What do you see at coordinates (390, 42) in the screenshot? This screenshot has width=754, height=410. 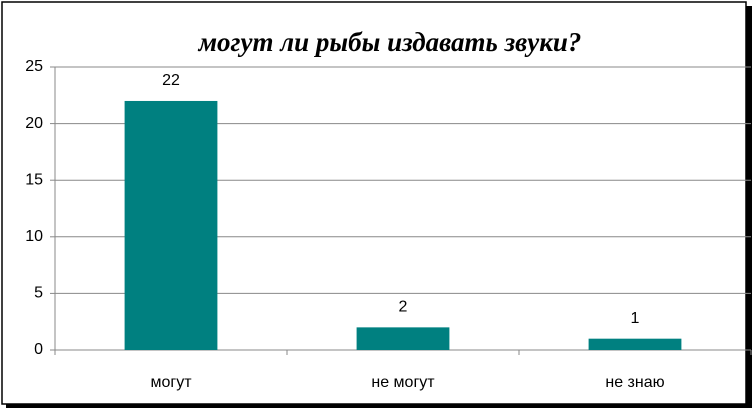 I see `chart-title: могут ли рыбы издавать звуки?` at bounding box center [390, 42].